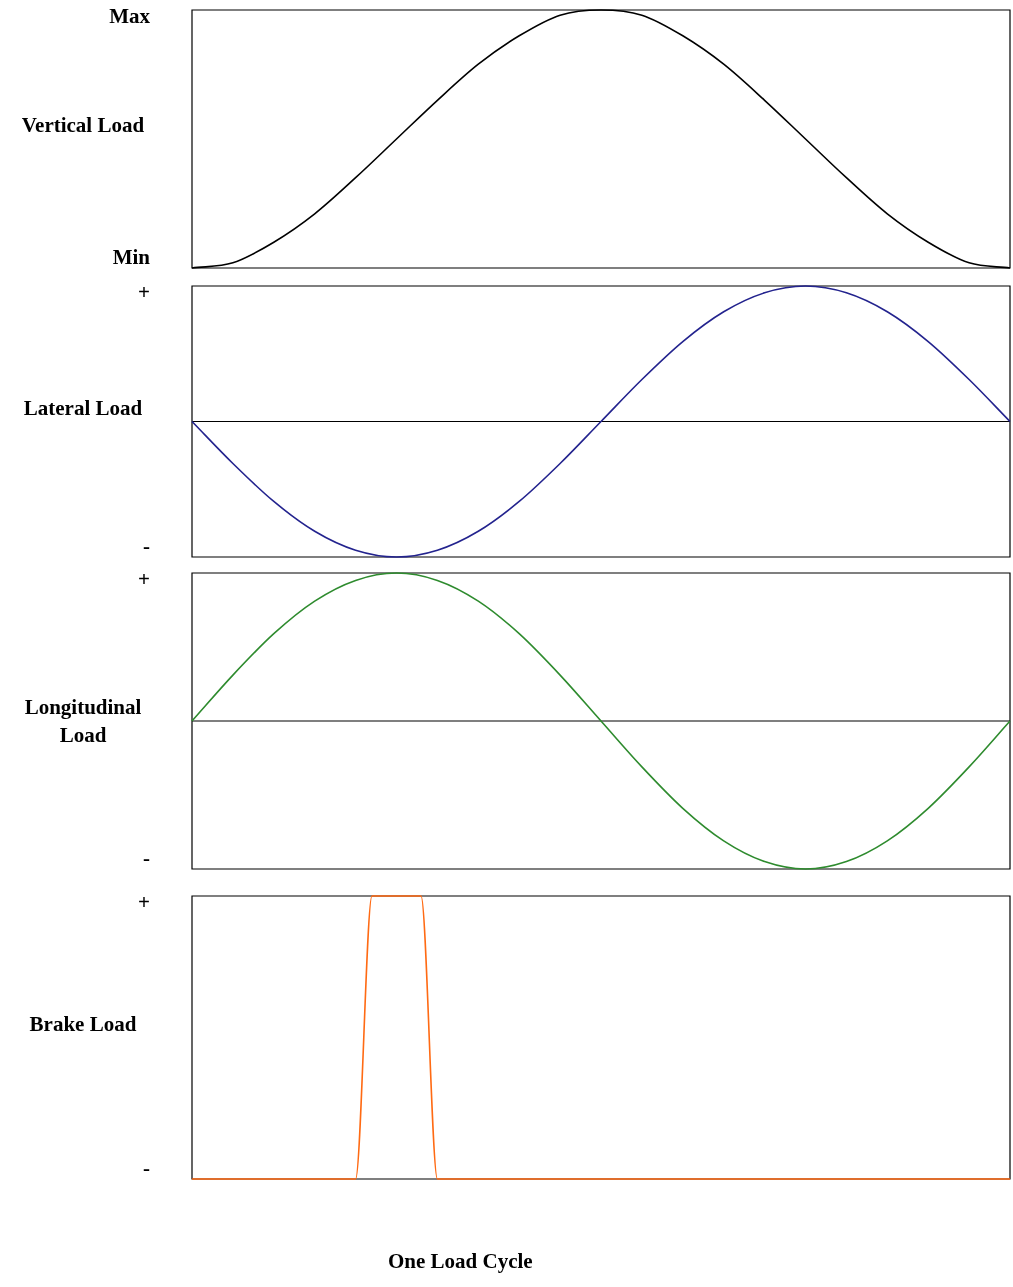 The height and width of the screenshot is (1287, 1013). What do you see at coordinates (129, 16) in the screenshot?
I see `text: Max` at bounding box center [129, 16].